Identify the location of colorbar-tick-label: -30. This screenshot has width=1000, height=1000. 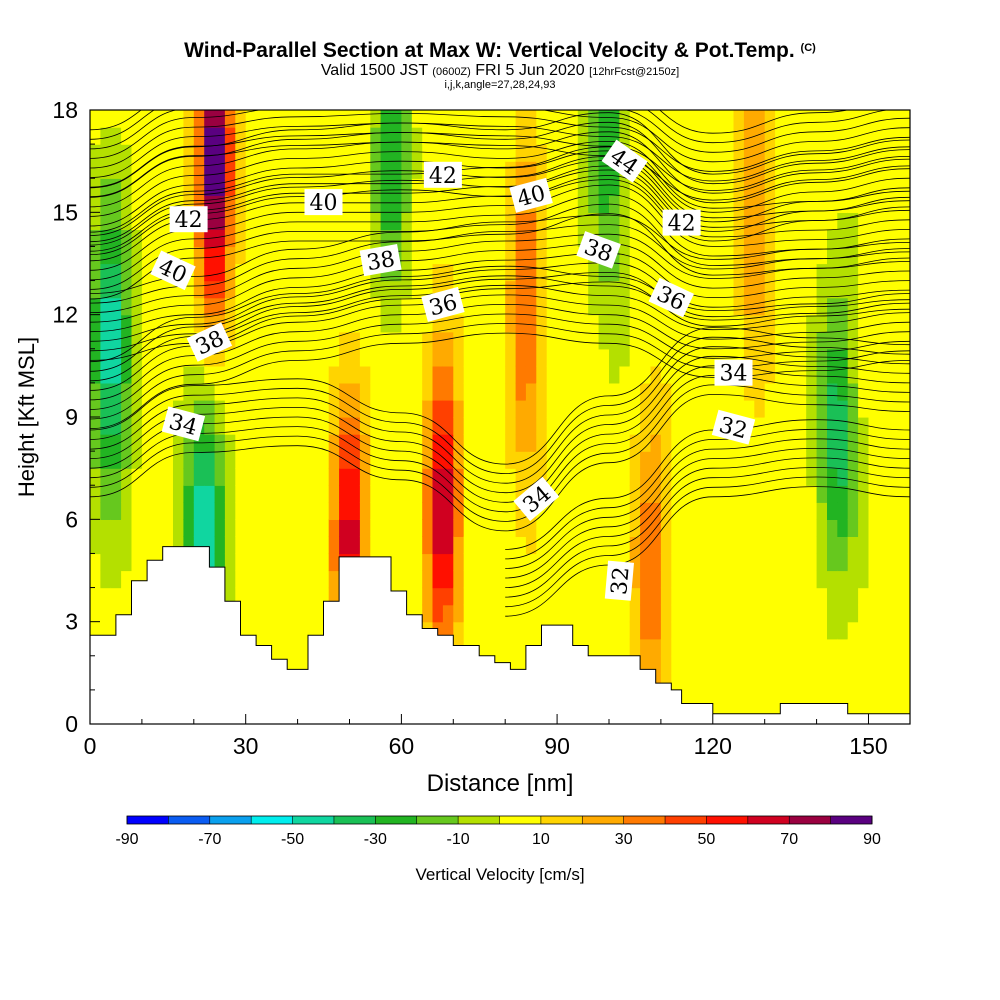
(375, 839).